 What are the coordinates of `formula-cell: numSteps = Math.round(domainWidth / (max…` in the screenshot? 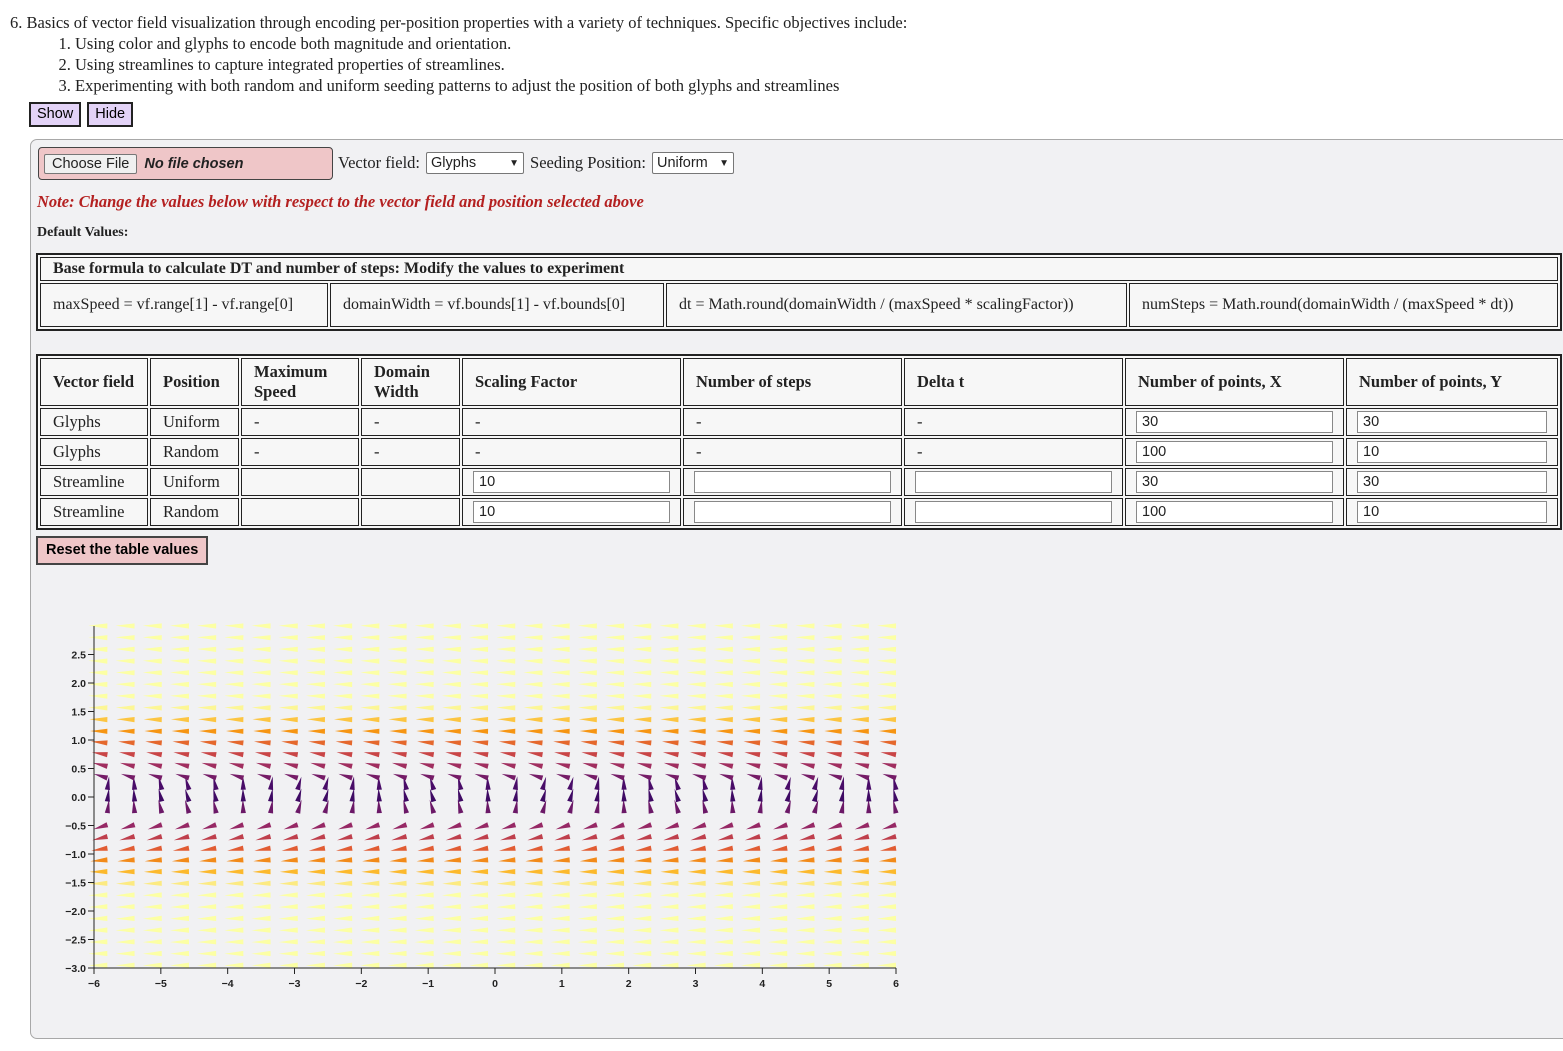 It's located at (1343, 305).